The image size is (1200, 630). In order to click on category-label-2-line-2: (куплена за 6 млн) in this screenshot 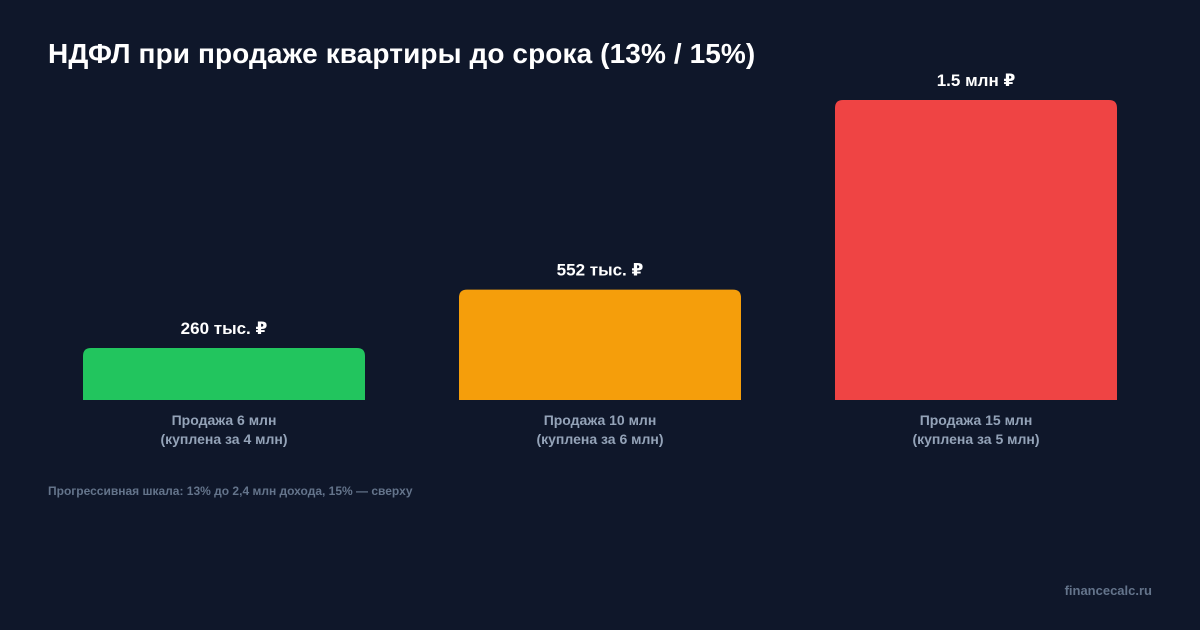, I will do `click(599, 439)`.